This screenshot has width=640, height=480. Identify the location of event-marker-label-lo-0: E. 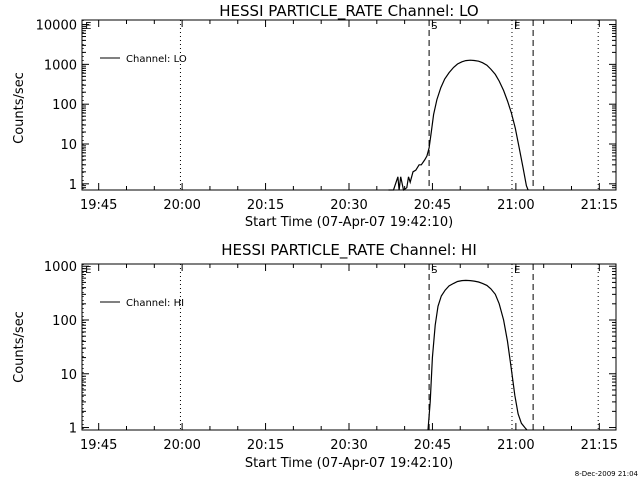
(88, 26).